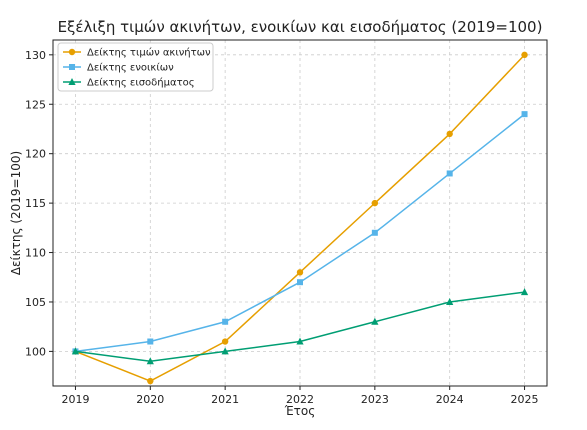 Image resolution: width=587 pixels, height=430 pixels. What do you see at coordinates (35, 203) in the screenshot?
I see `y-tick-label: 115` at bounding box center [35, 203].